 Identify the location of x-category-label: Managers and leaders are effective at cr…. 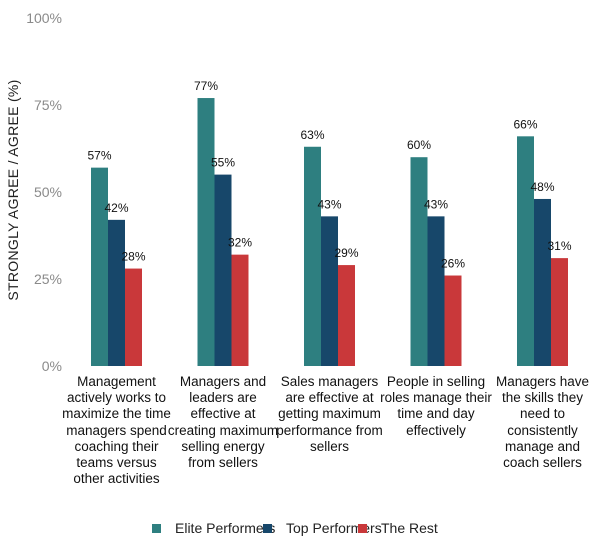
(223, 422).